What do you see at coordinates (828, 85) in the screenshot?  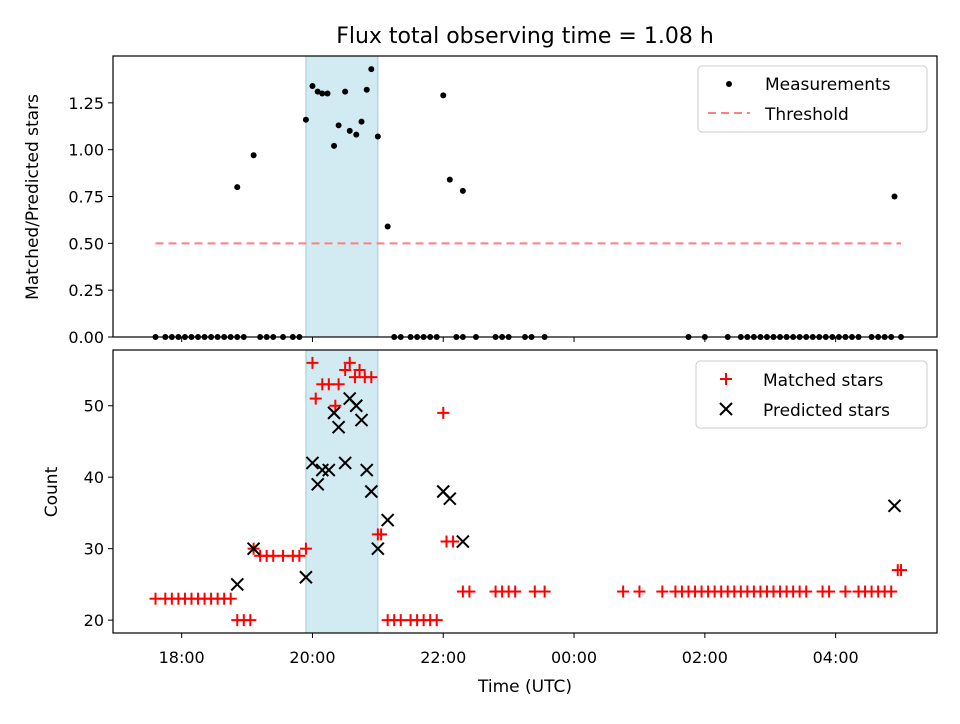 I see `legend-measurements-label: Measurements` at bounding box center [828, 85].